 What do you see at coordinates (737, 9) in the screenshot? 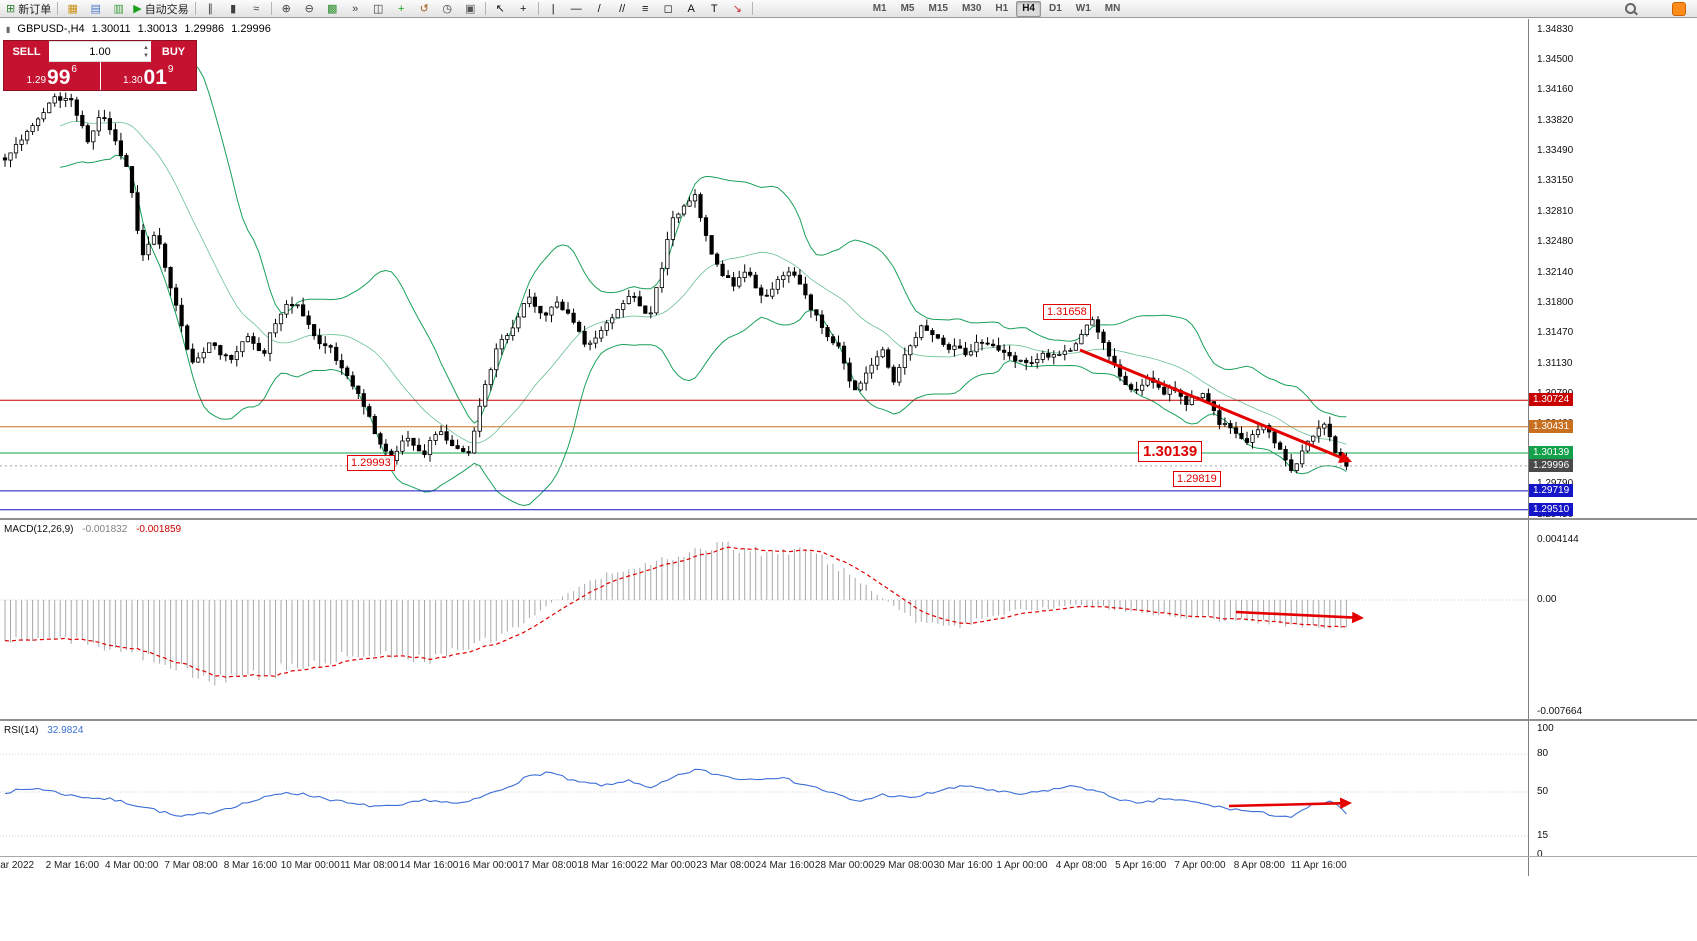
I see `arrows-icon: ↘` at bounding box center [737, 9].